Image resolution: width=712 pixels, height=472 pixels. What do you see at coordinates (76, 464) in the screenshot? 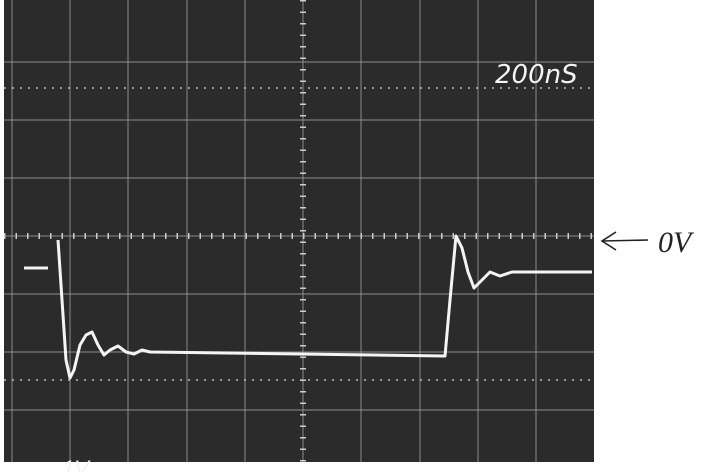
I see `volts-label: 1V` at bounding box center [76, 464].